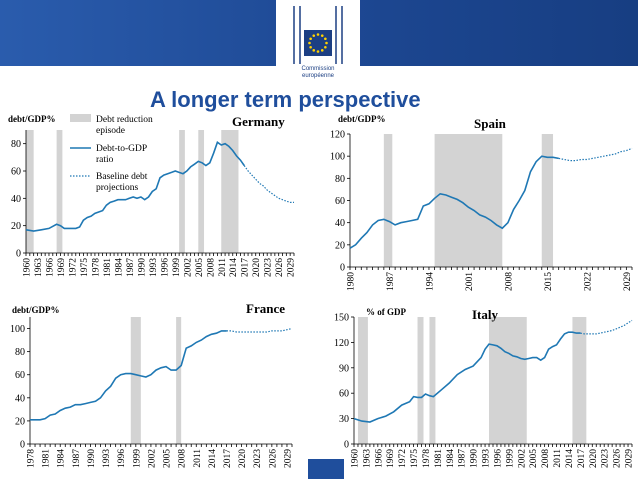  I want to click on x-tick-label: 1996, so click(122, 458).